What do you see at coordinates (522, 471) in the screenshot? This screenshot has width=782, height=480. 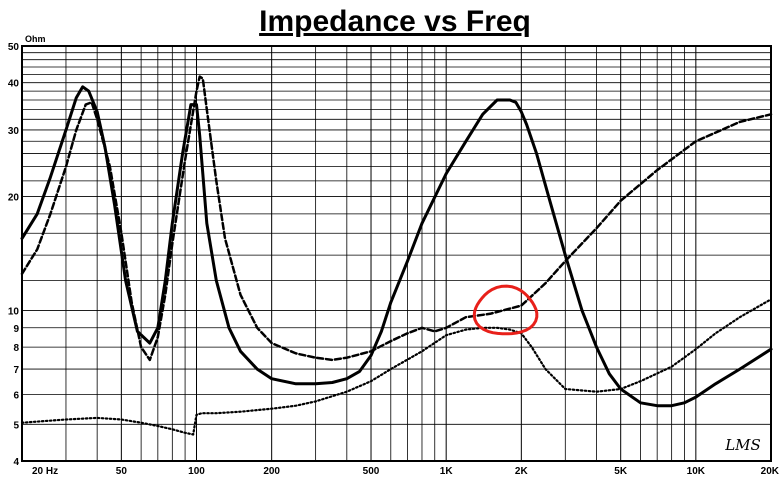 I see `x-tick-label: 2K` at bounding box center [522, 471].